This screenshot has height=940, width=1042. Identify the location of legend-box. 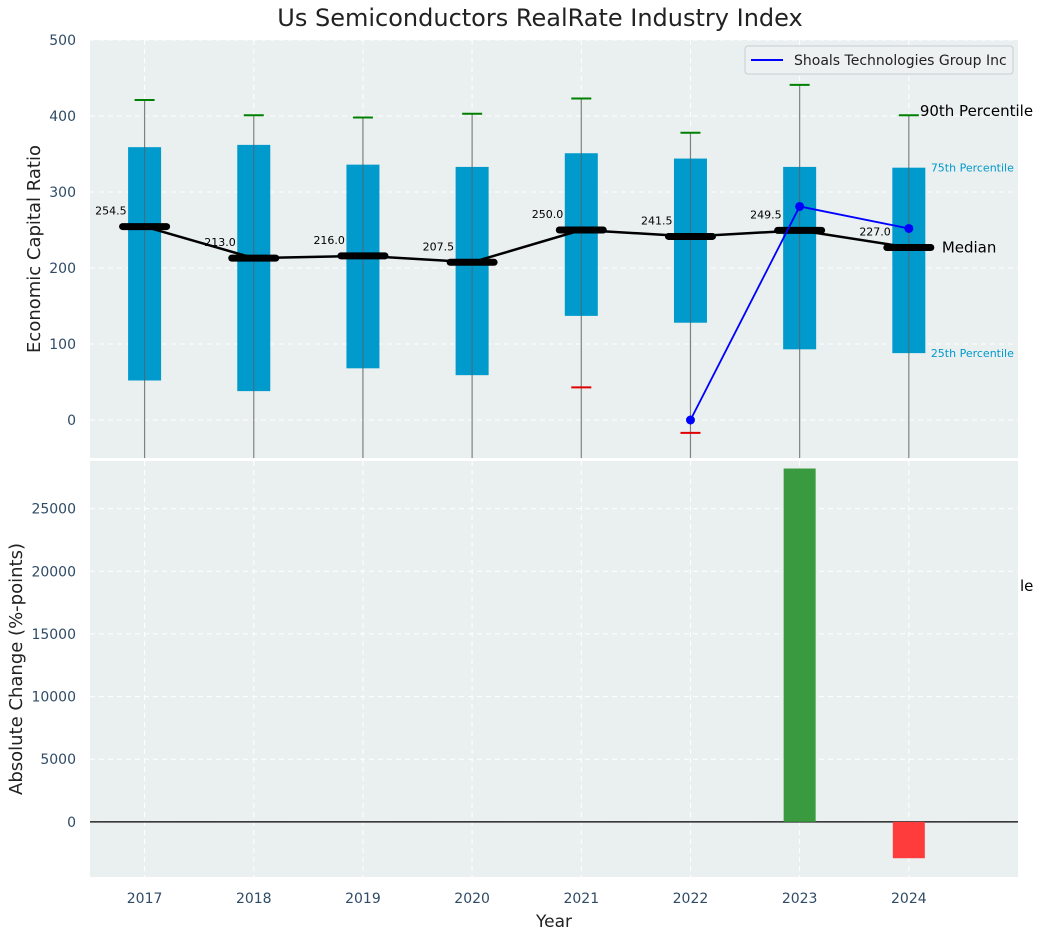
(879, 60).